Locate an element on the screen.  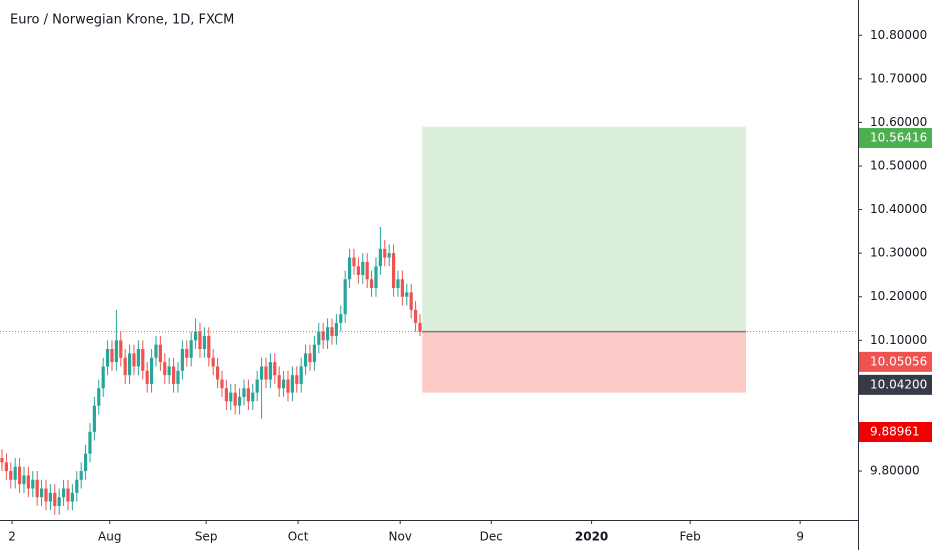
chart-title: Euro / Norwegian Krone, 1D, FXCM is located at coordinates (122, 20).